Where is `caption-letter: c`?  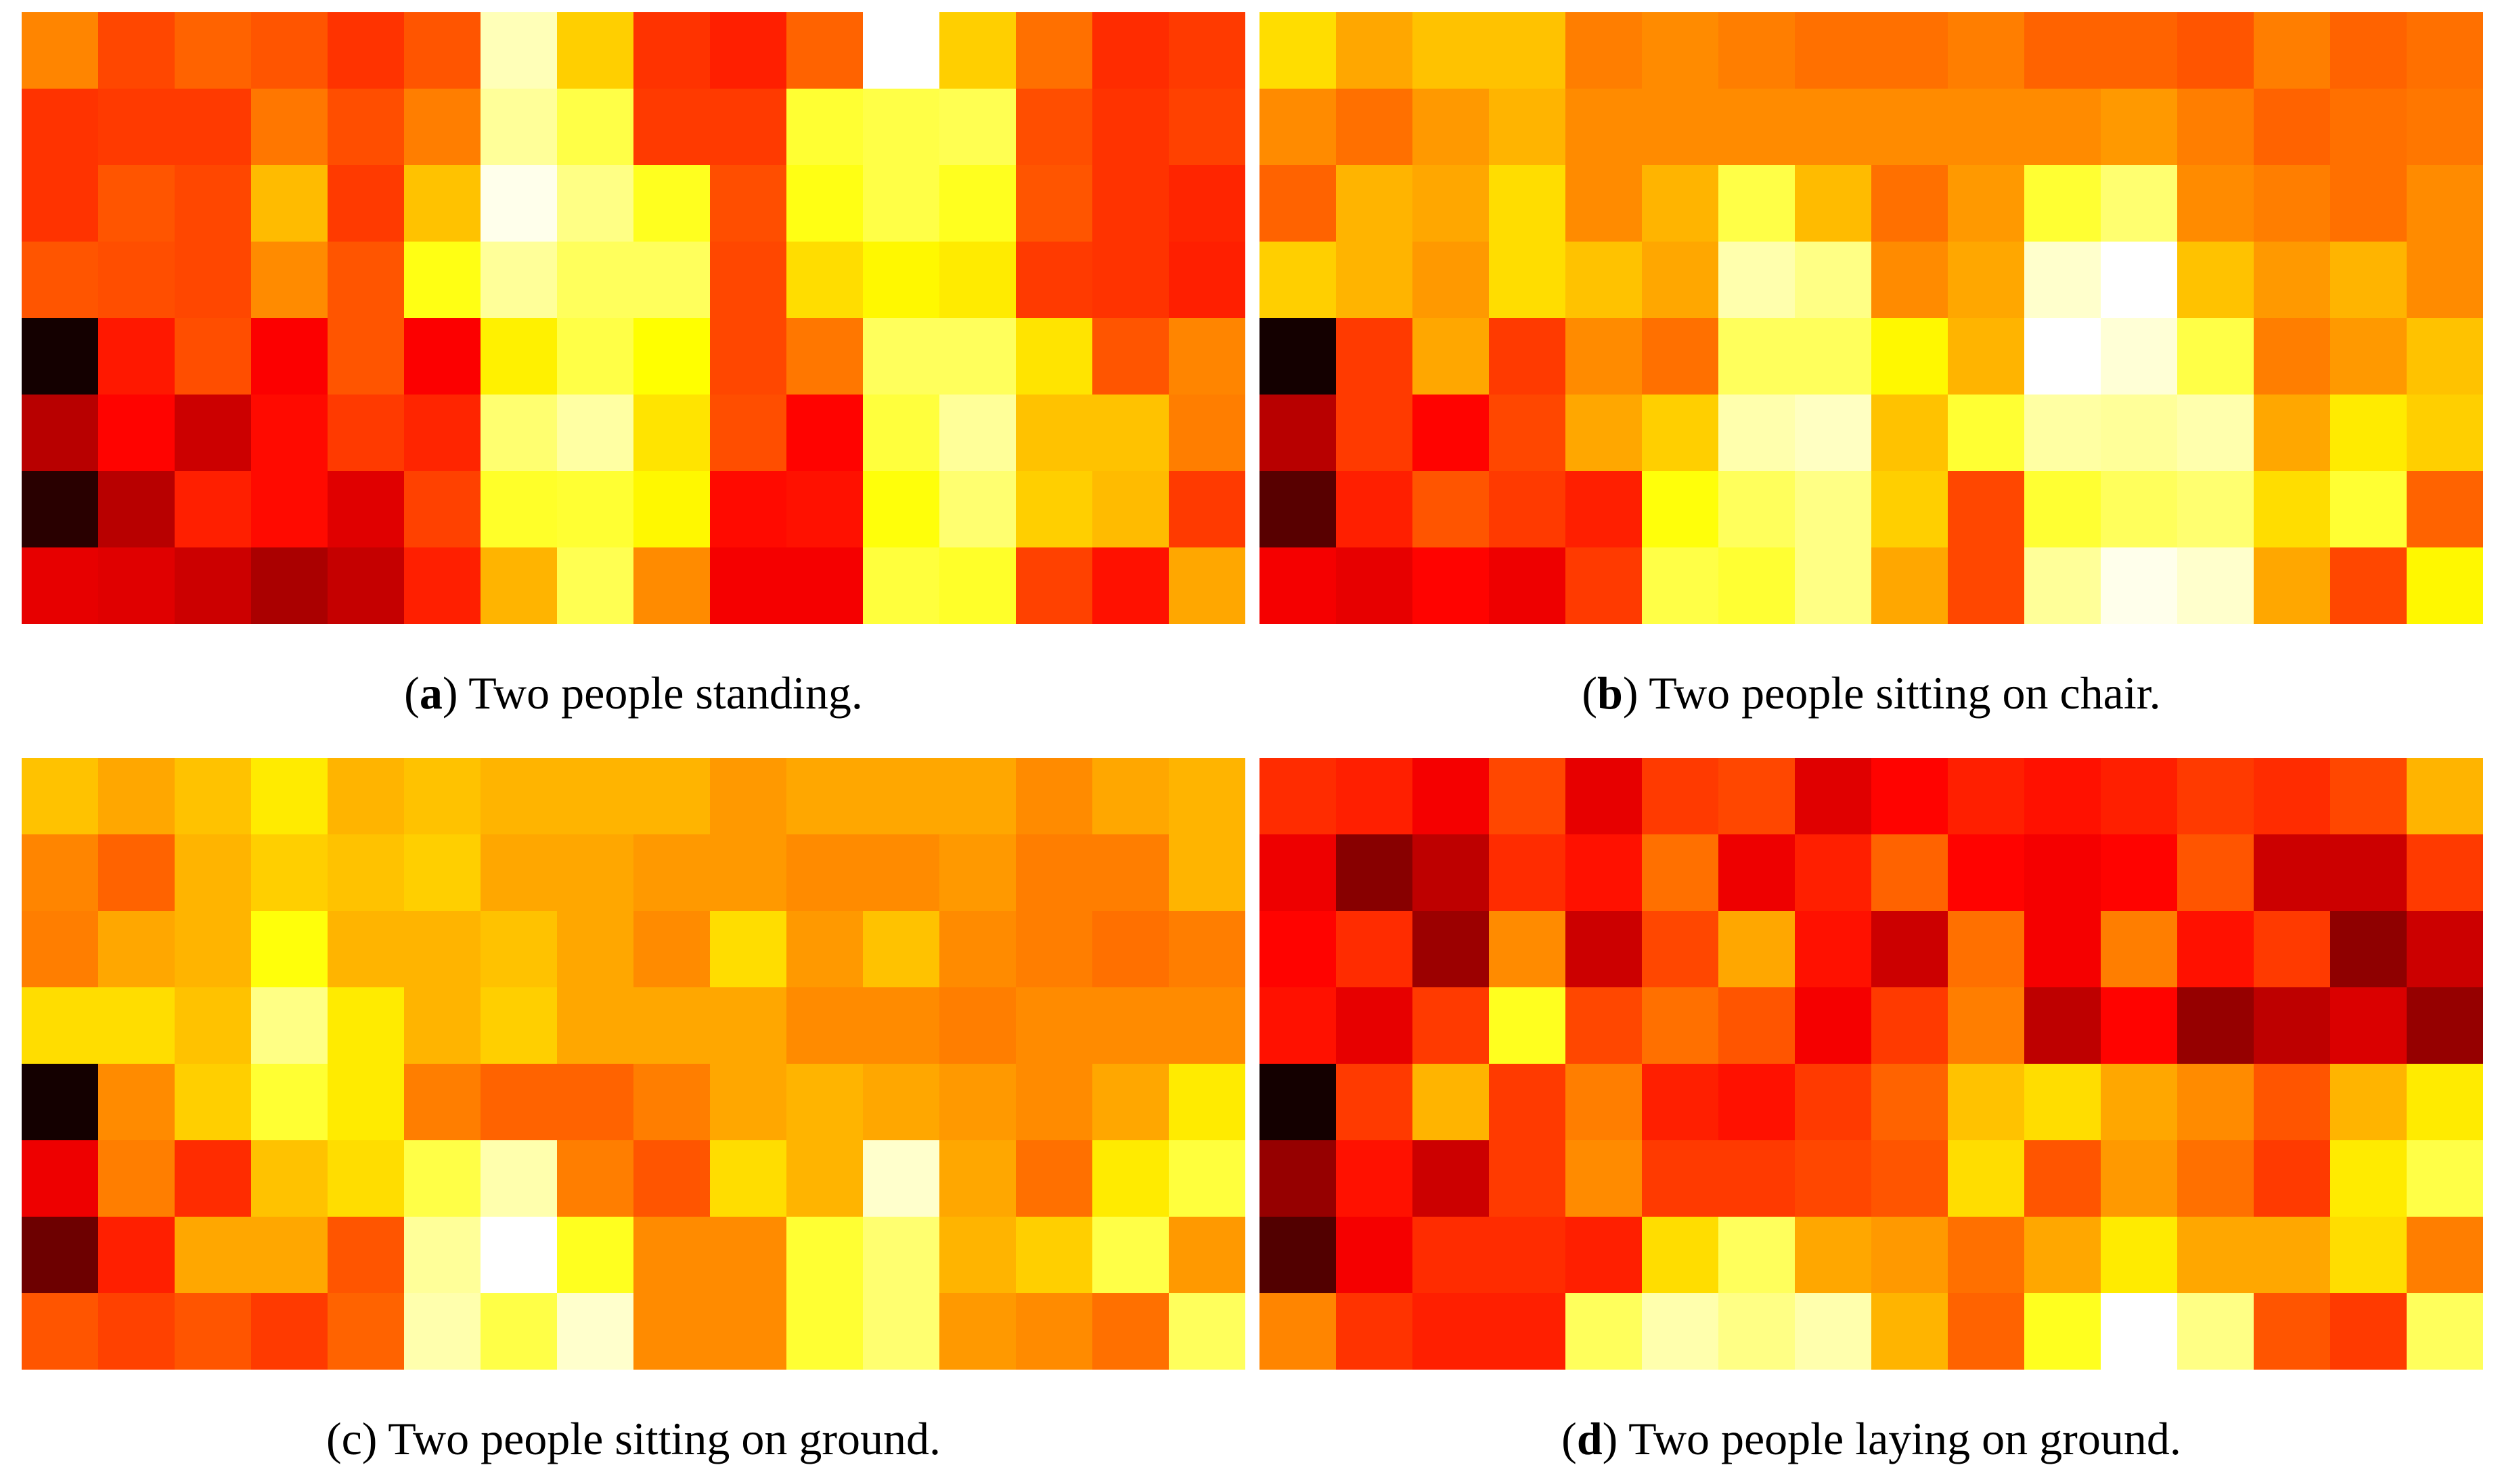 caption-letter: c is located at coordinates (351, 1439).